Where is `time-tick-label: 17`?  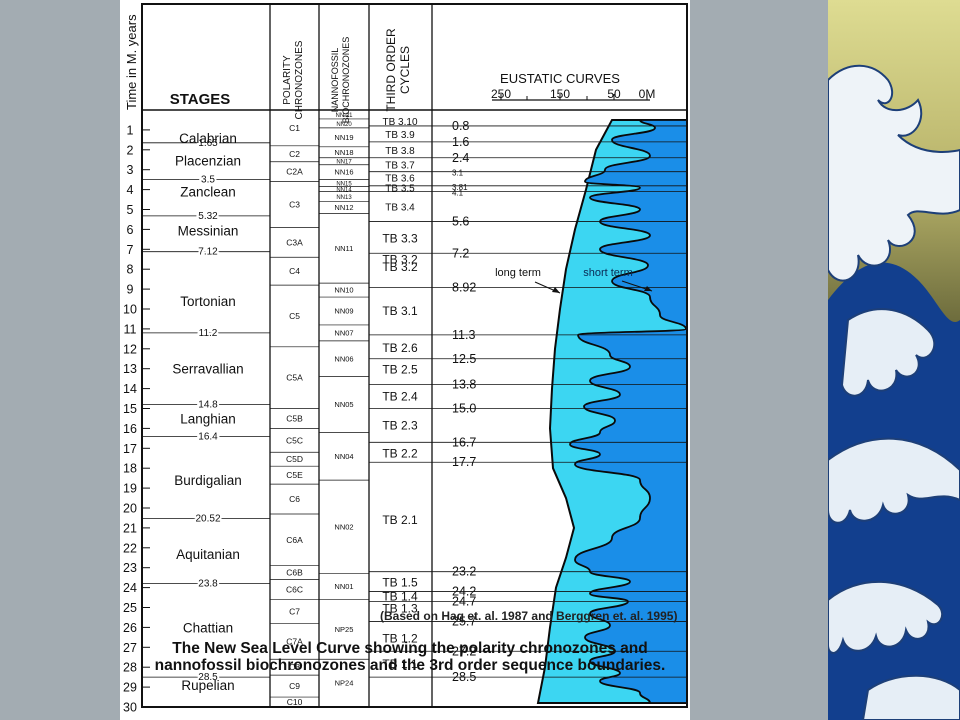 time-tick-label: 17 is located at coordinates (130, 449).